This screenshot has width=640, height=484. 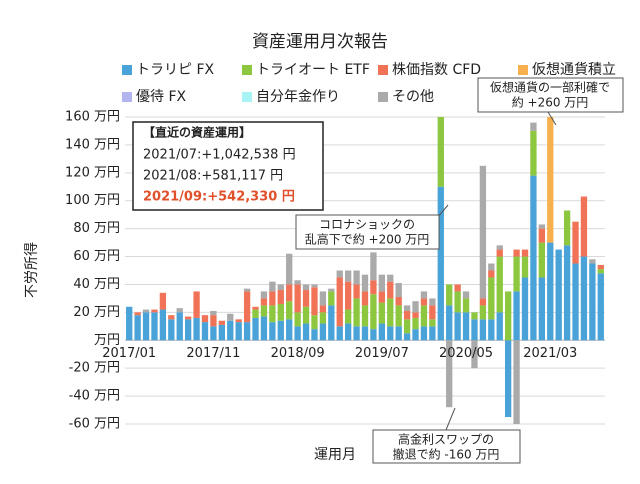 What do you see at coordinates (313, 70) in the screenshot?
I see `legend-label: トライオート ETF` at bounding box center [313, 70].